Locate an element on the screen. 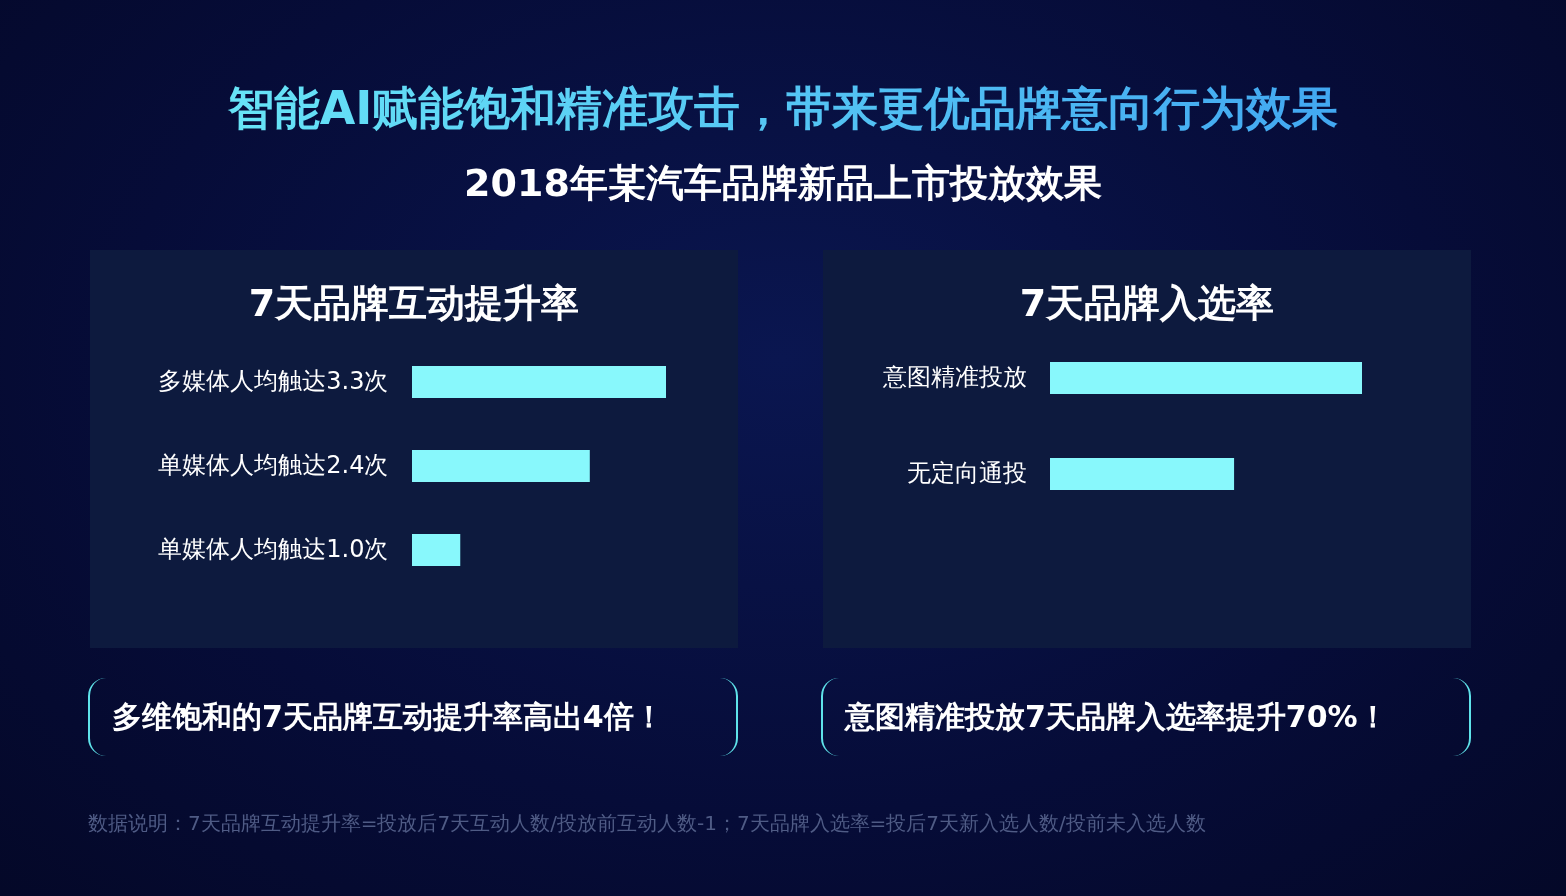 Image resolution: width=1566 pixels, height=896 pixels. text: 2018年某汽车品牌新品上市投放效果 is located at coordinates (783, 183).